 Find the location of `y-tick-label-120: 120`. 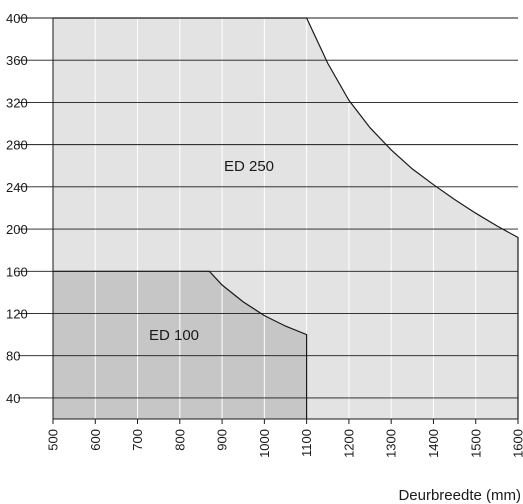

y-tick-label-120: 120 is located at coordinates (17, 313).